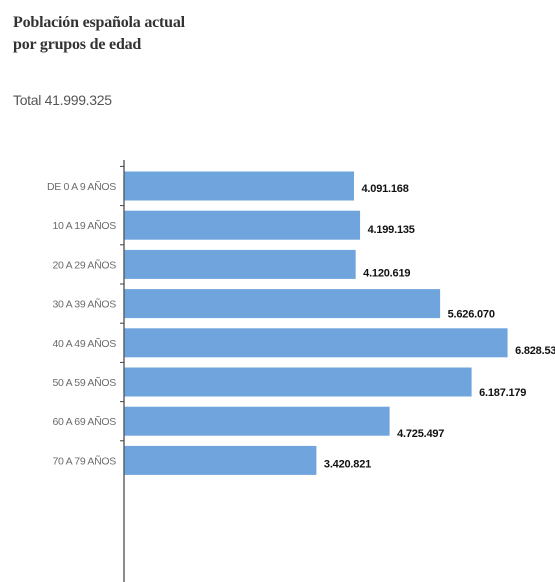 The height and width of the screenshot is (582, 555). Describe the element at coordinates (84, 225) in the screenshot. I see `category-label: 10 A 19 AÑOS` at that location.